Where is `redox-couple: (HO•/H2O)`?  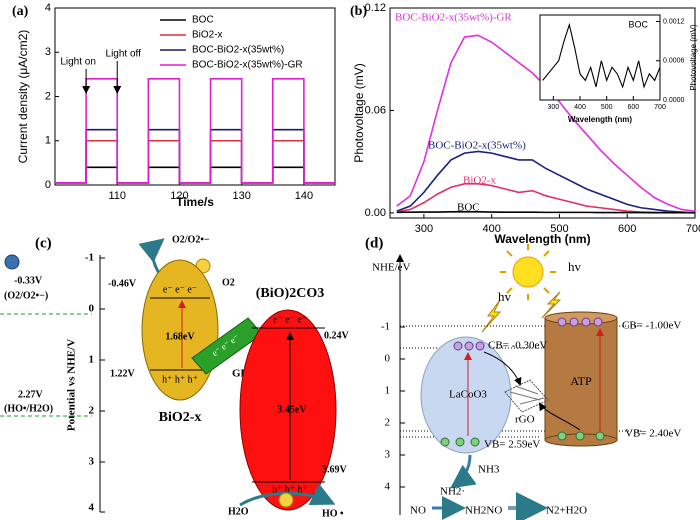 redox-couple: (HO•/H2O) is located at coordinates (28, 408).